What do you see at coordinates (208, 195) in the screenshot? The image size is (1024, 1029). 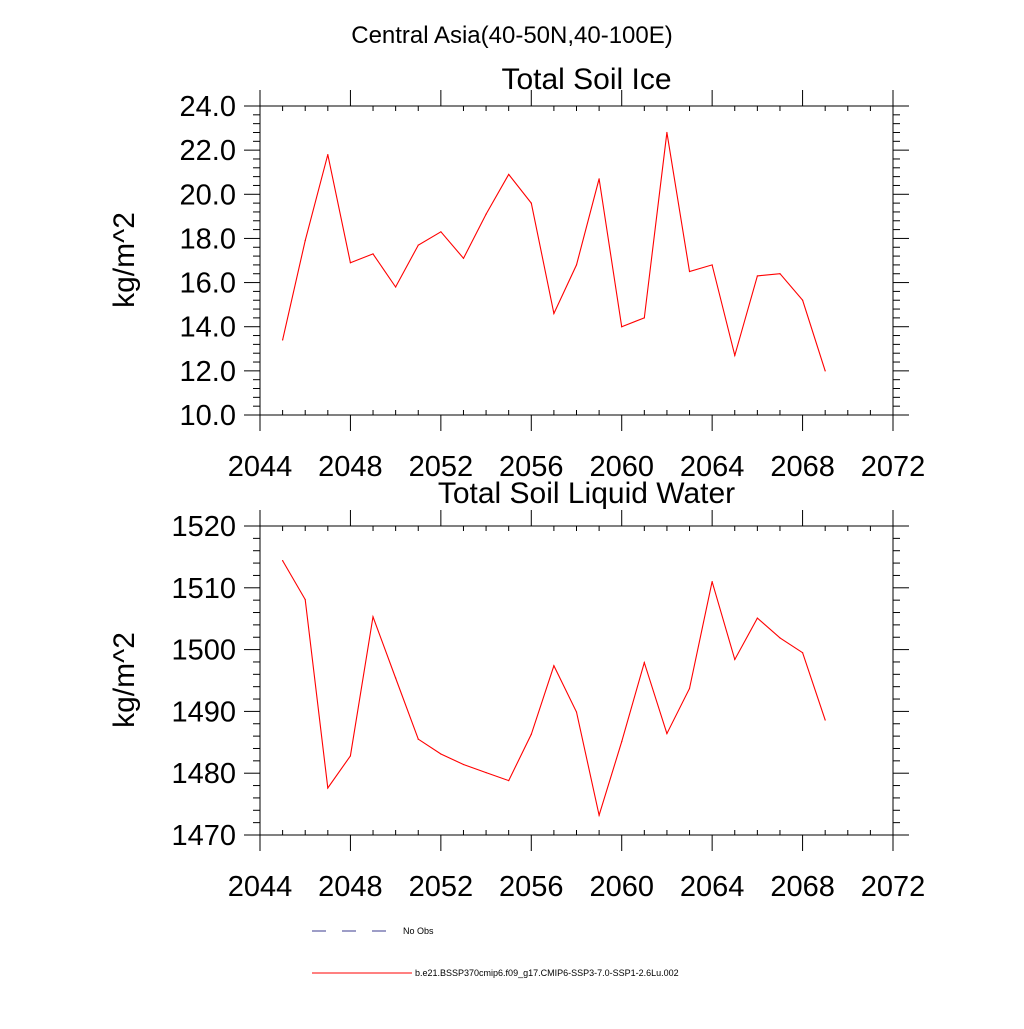 I see `y-tick-label: 20.0` at bounding box center [208, 195].